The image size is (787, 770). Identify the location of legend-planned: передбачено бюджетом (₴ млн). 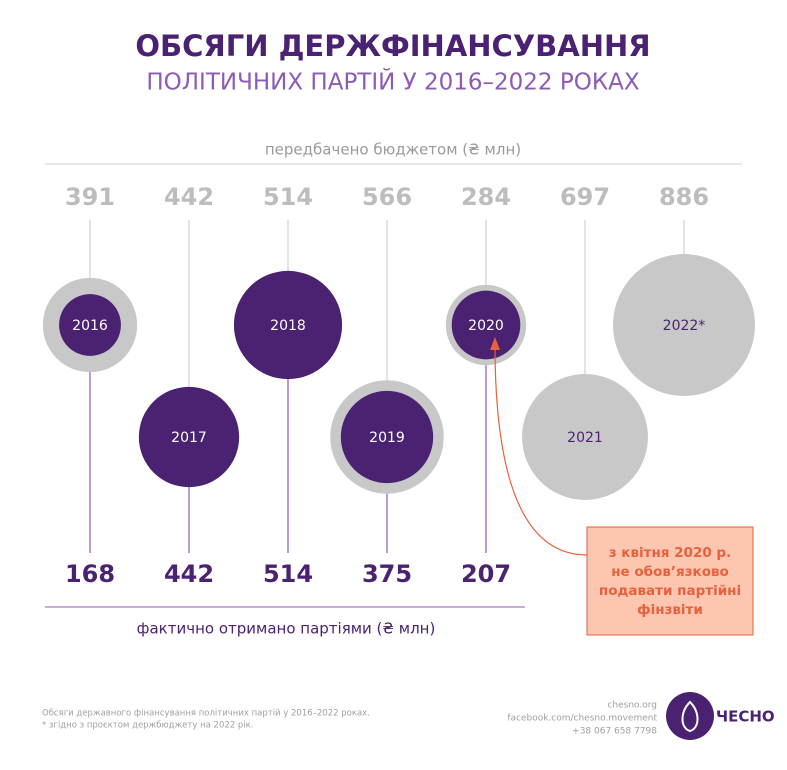
(393, 150).